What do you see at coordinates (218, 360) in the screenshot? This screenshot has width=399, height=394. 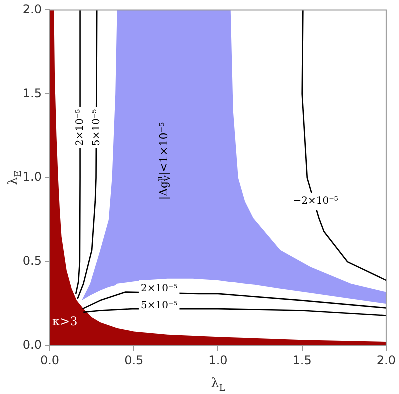 I see `x-tick-label: 1.0` at bounding box center [218, 360].